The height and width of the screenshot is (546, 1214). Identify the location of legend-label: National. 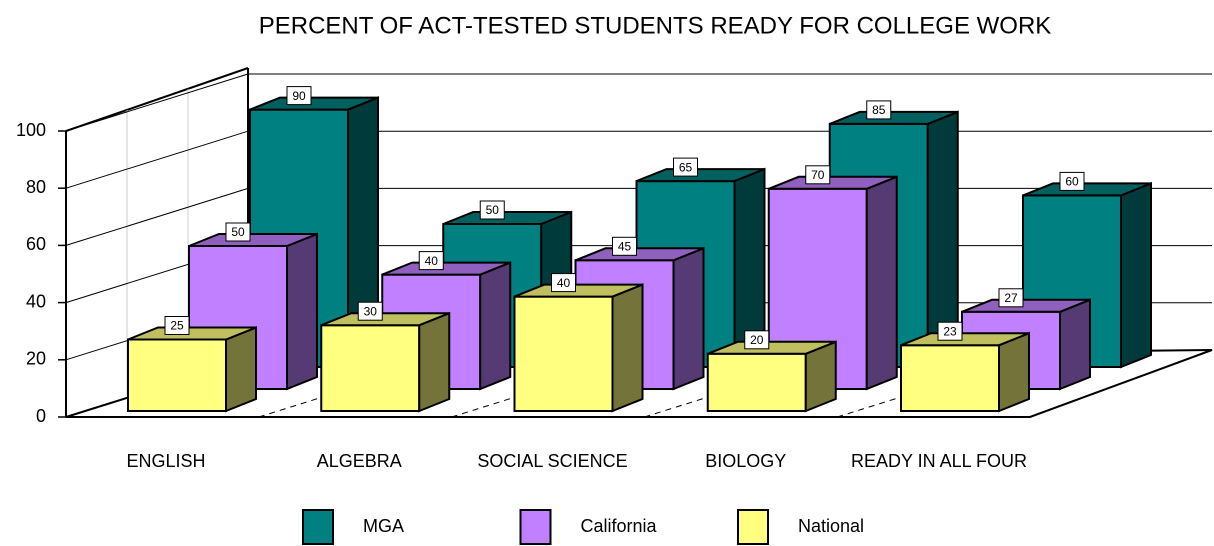
(831, 526).